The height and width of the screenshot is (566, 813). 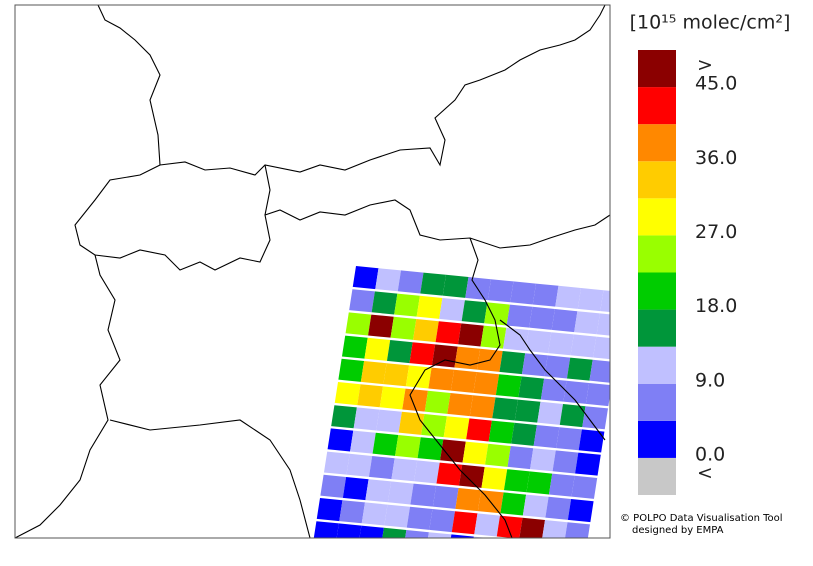 What do you see at coordinates (461, 388) in the screenshot?
I see `coastline-italy` at bounding box center [461, 388].